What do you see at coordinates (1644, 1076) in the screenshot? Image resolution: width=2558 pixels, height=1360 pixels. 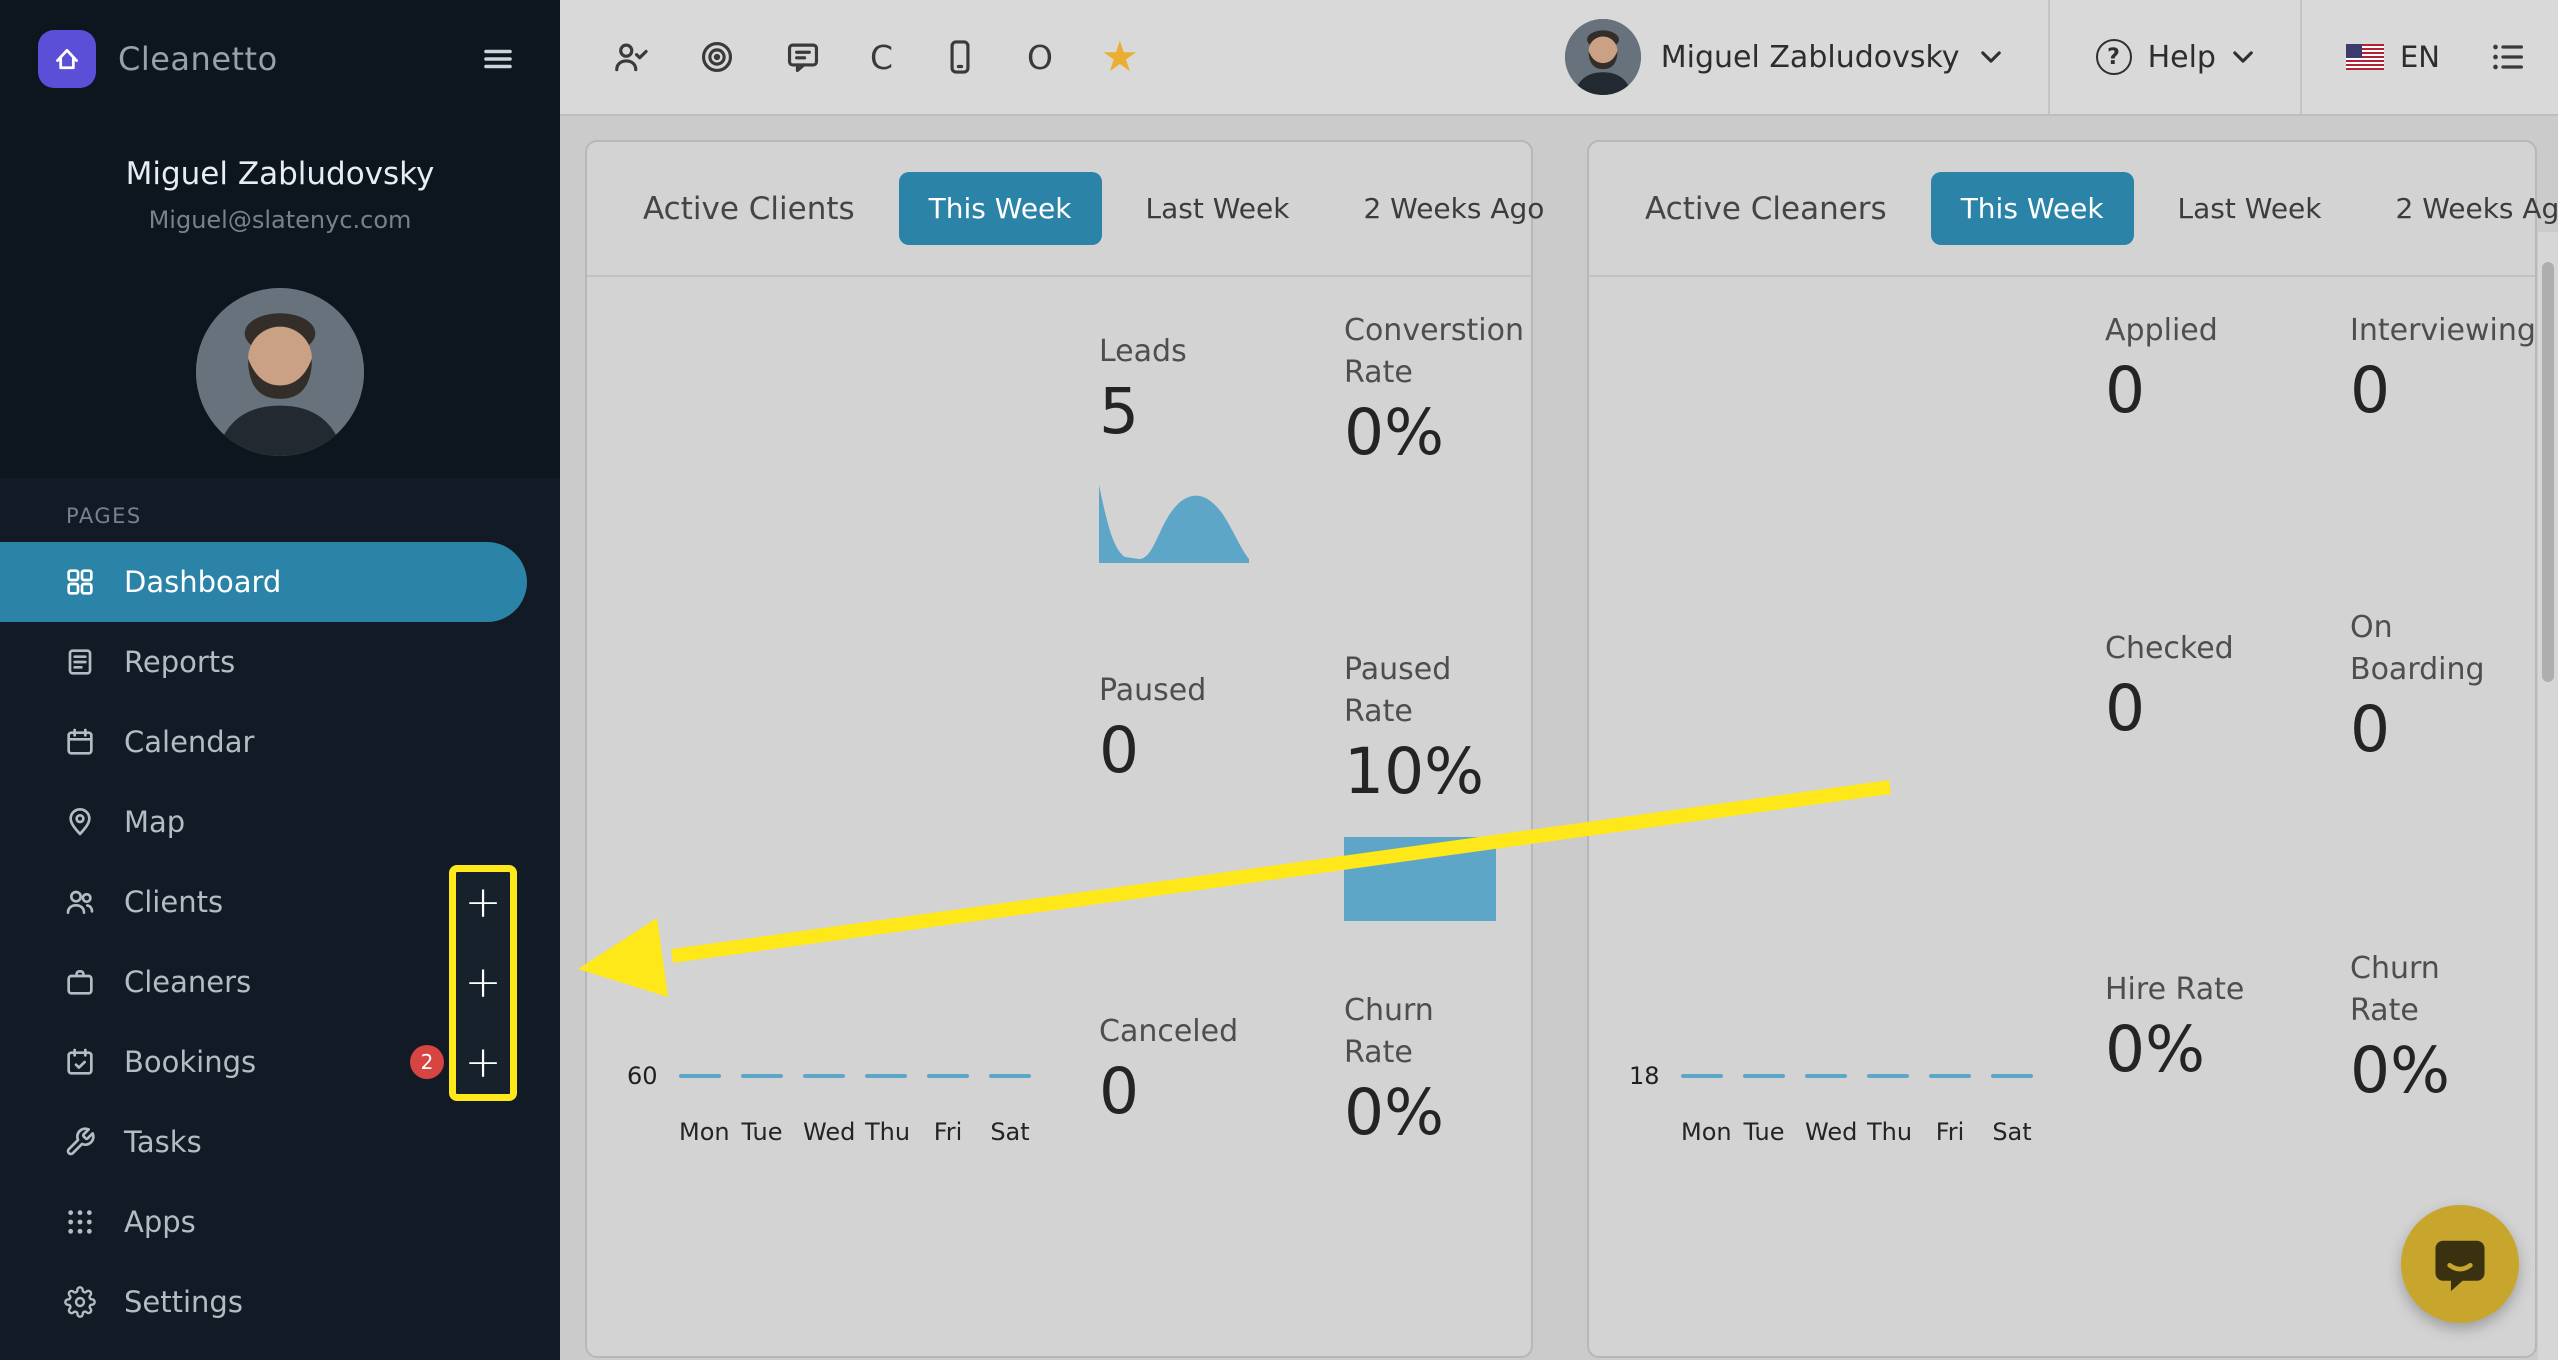 I see `y-axis-label: 18` at bounding box center [1644, 1076].